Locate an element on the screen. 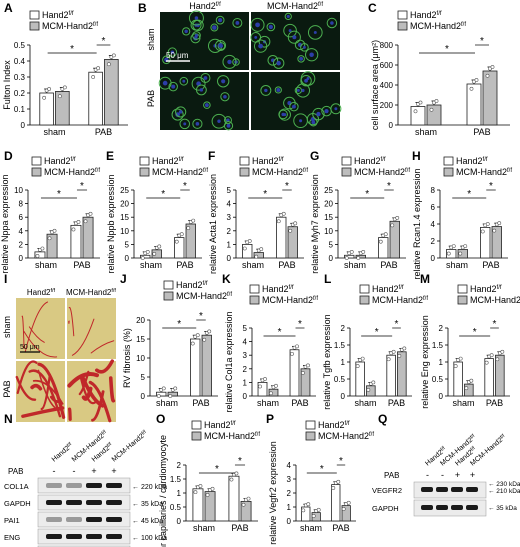  y-axis-label: cell surface area (μm²) is located at coordinates (375, 85).